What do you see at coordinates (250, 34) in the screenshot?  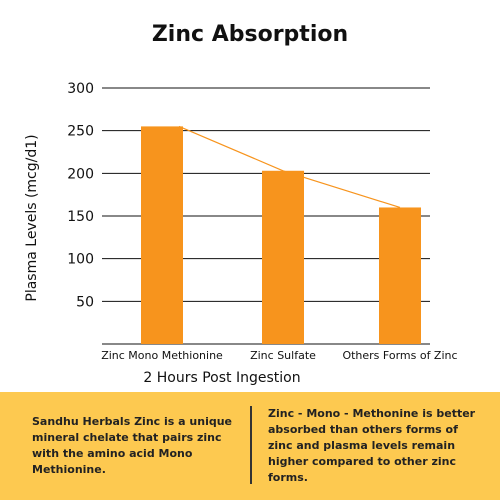 I see `chart-title: Zinc Absorption` at bounding box center [250, 34].